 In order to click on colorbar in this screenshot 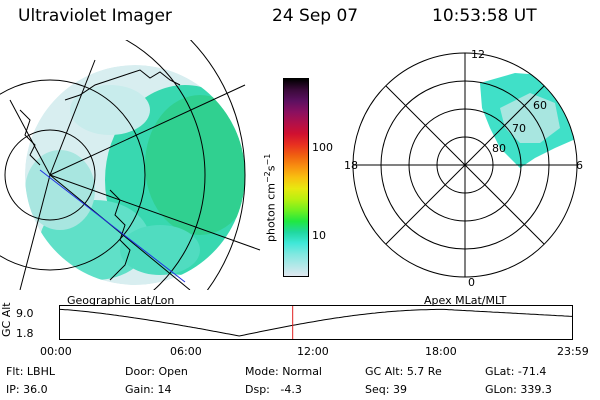, I will do `click(296, 177)`.